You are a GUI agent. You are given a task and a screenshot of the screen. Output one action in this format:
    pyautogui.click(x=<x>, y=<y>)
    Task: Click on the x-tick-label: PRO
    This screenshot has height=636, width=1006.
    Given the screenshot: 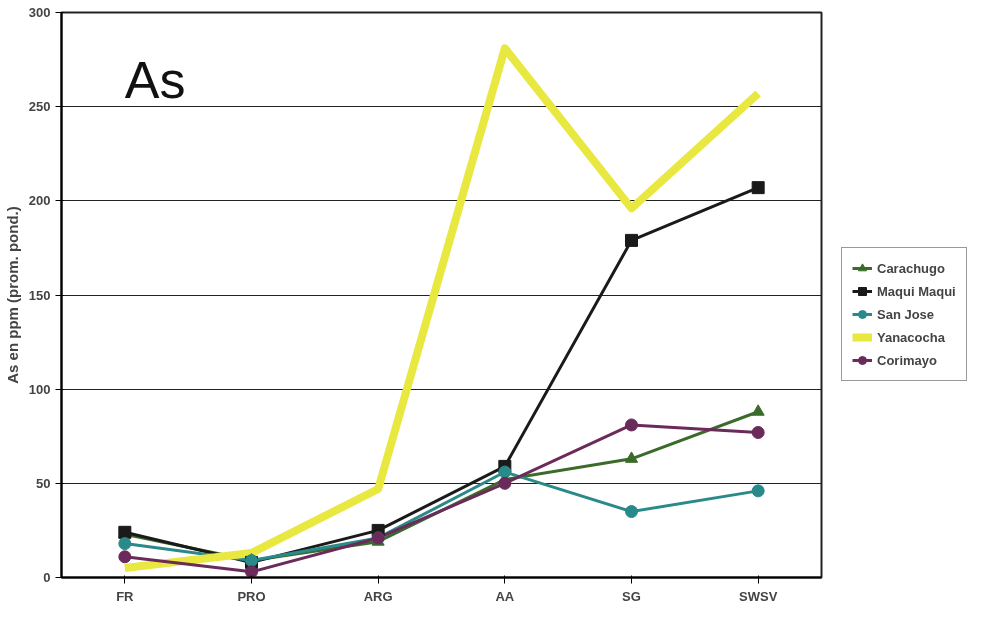 What is the action you would take?
    pyautogui.click(x=251, y=596)
    